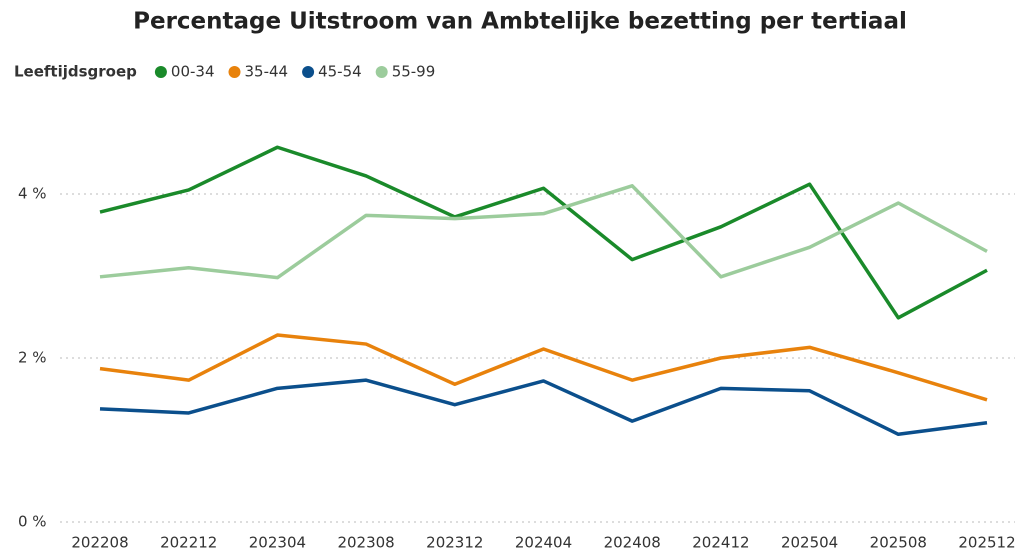  I want to click on legend-title: Leeftijdsgroep, so click(75, 72).